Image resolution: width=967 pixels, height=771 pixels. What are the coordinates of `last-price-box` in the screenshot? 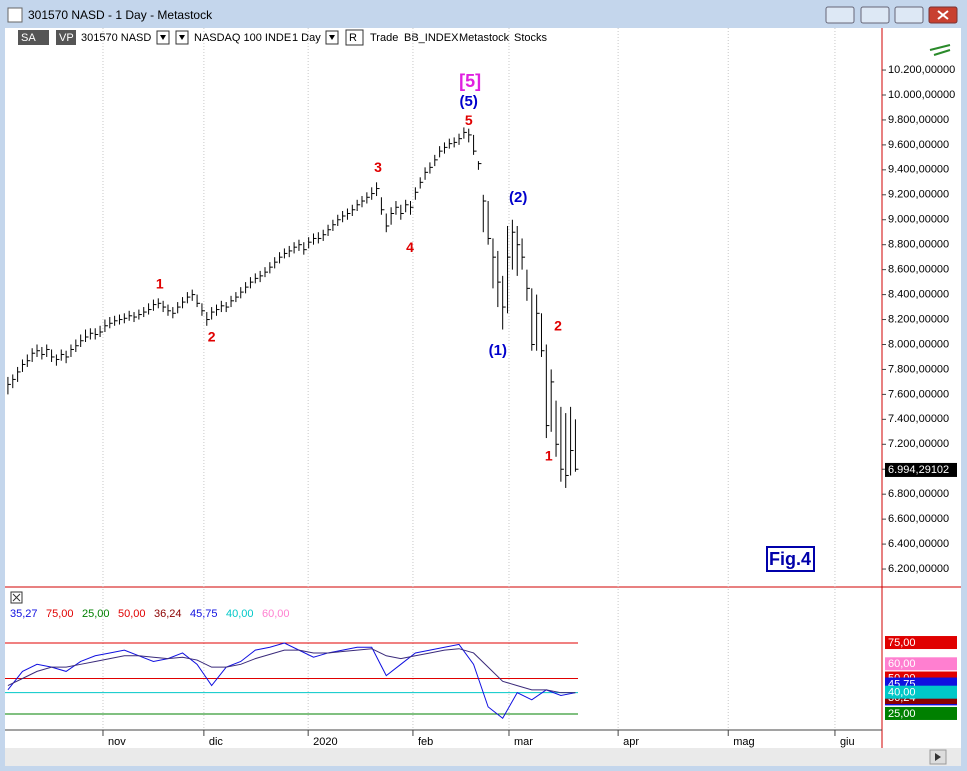 It's located at (921, 469).